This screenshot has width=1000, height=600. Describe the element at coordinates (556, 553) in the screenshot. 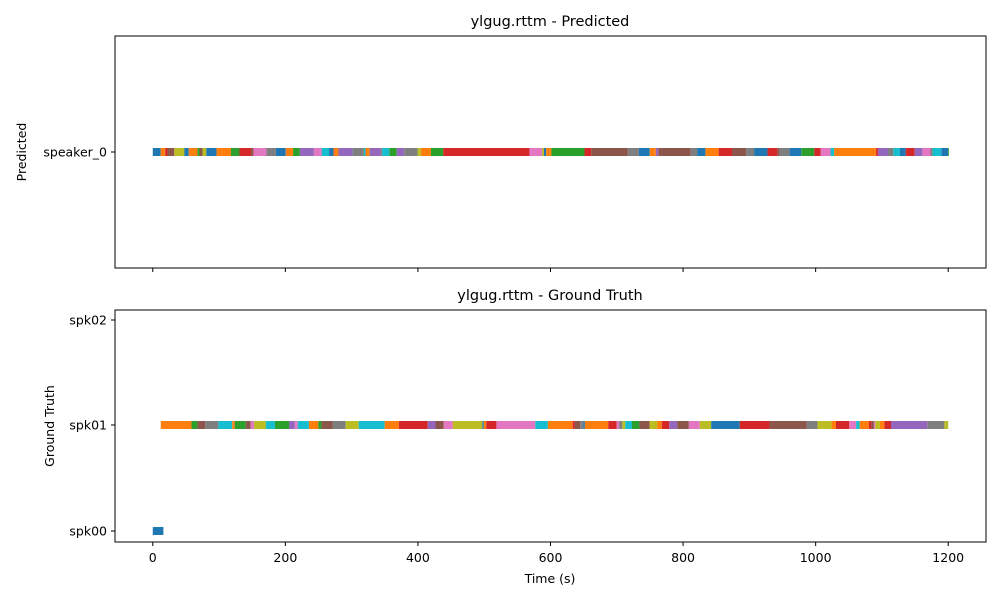

I see `ground-truth-x-ticks: 0 200 400 600 800 1000 1200` at that location.